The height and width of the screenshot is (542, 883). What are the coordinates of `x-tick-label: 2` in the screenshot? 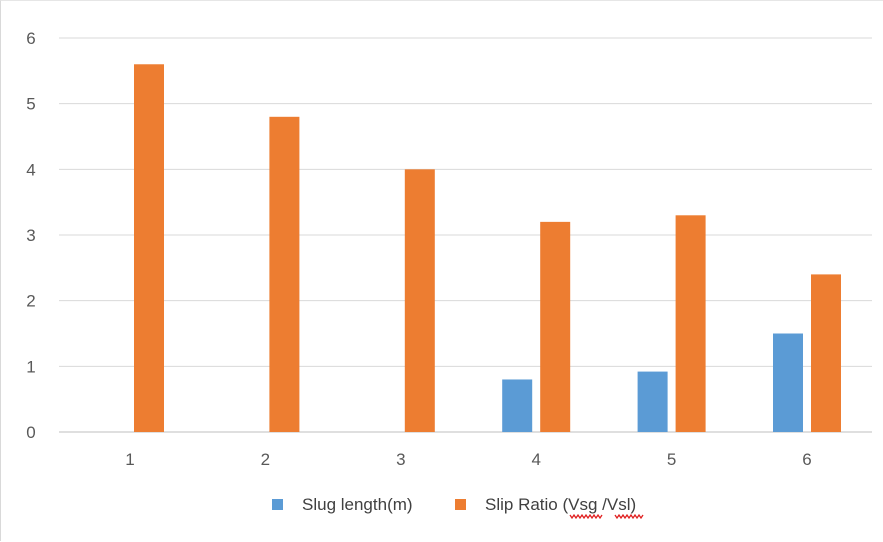 It's located at (265, 459).